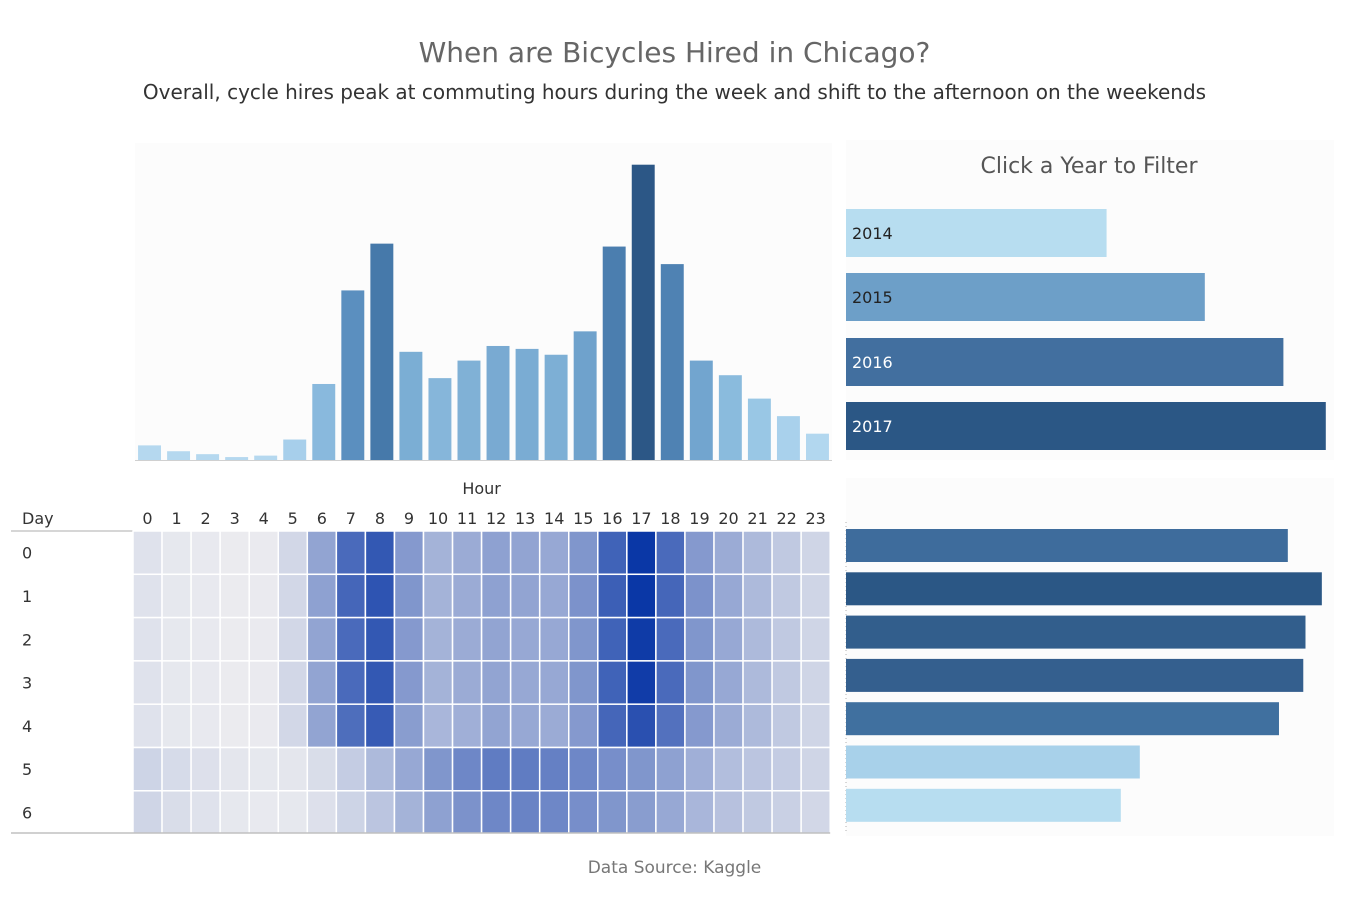 This screenshot has height=899, width=1349. I want to click on heatmap-cell-d0-h3, so click(234, 553).